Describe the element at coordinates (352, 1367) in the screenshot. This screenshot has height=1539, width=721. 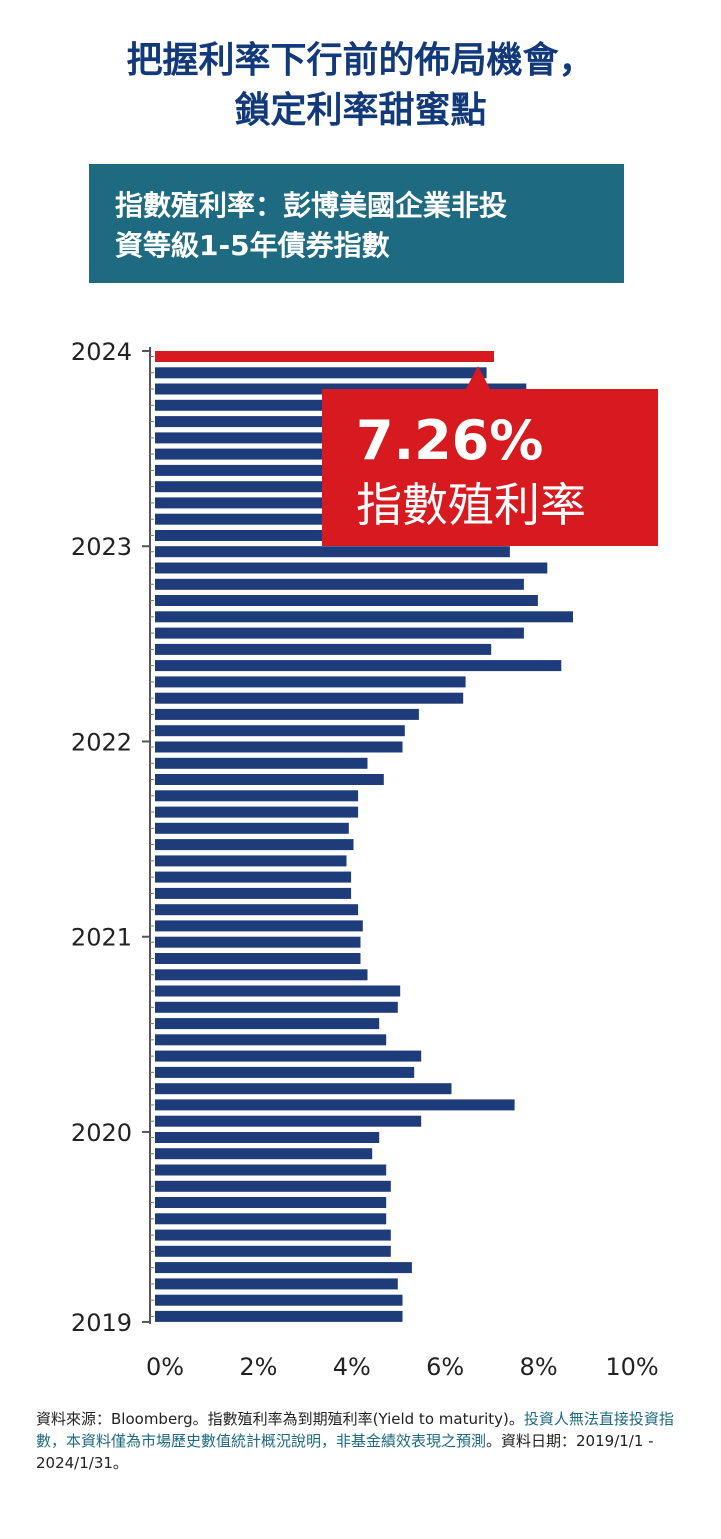
I see `x-tick-label: 4%` at that location.